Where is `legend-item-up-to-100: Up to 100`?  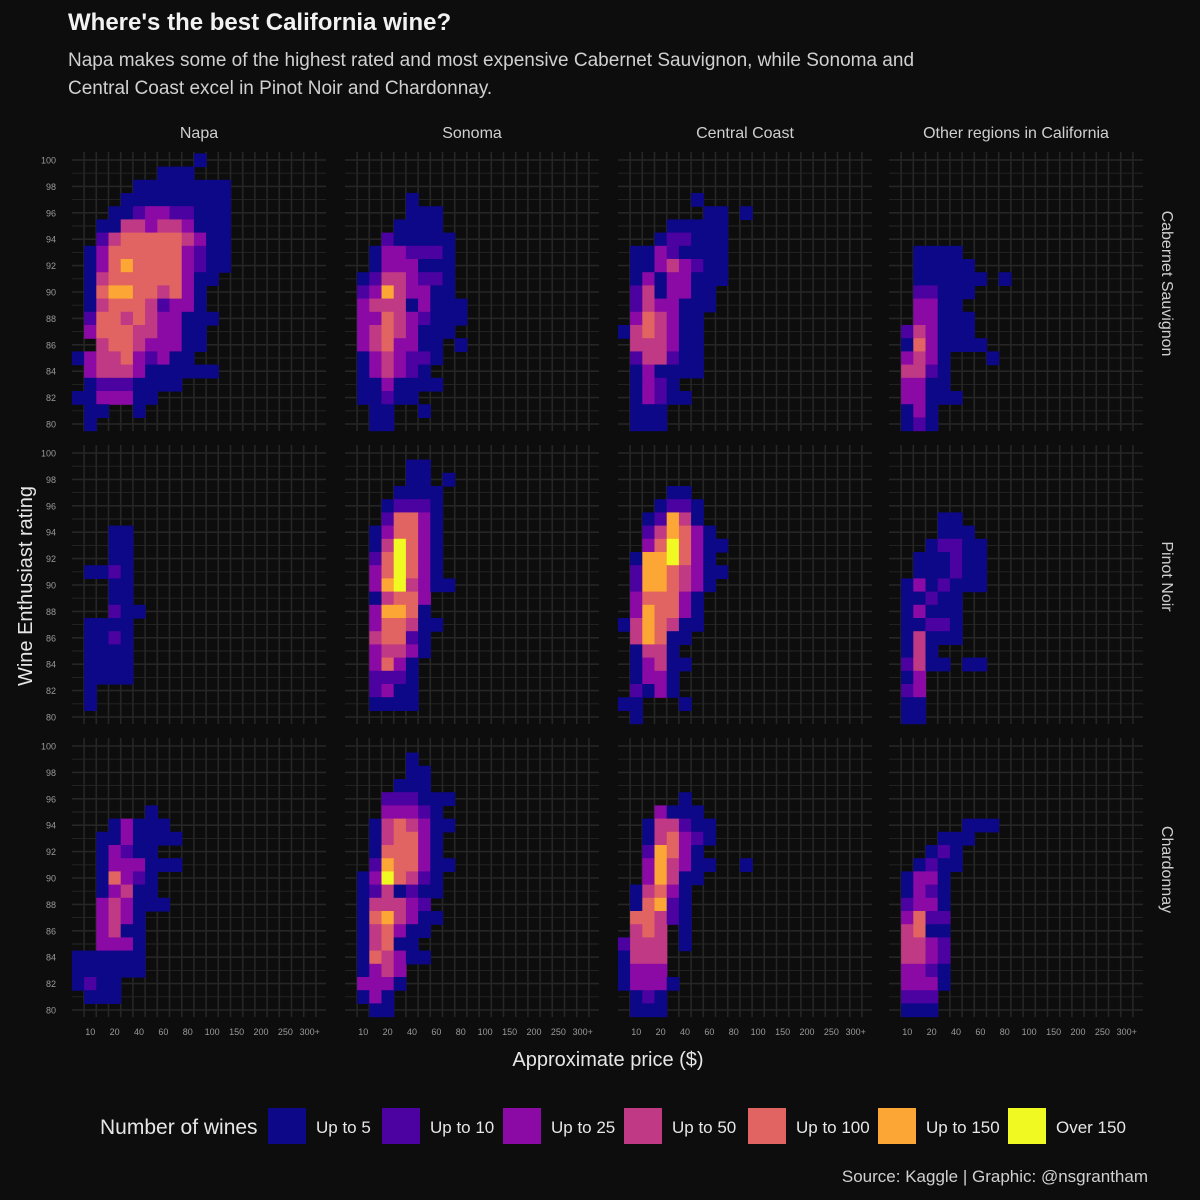 legend-item-up-to-100: Up to 100 is located at coordinates (809, 1126).